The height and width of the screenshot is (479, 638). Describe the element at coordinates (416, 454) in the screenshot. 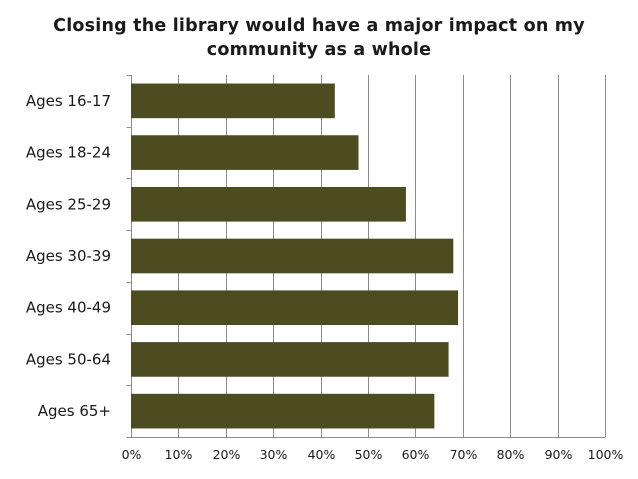

I see `x-tick-label: 60%` at that location.